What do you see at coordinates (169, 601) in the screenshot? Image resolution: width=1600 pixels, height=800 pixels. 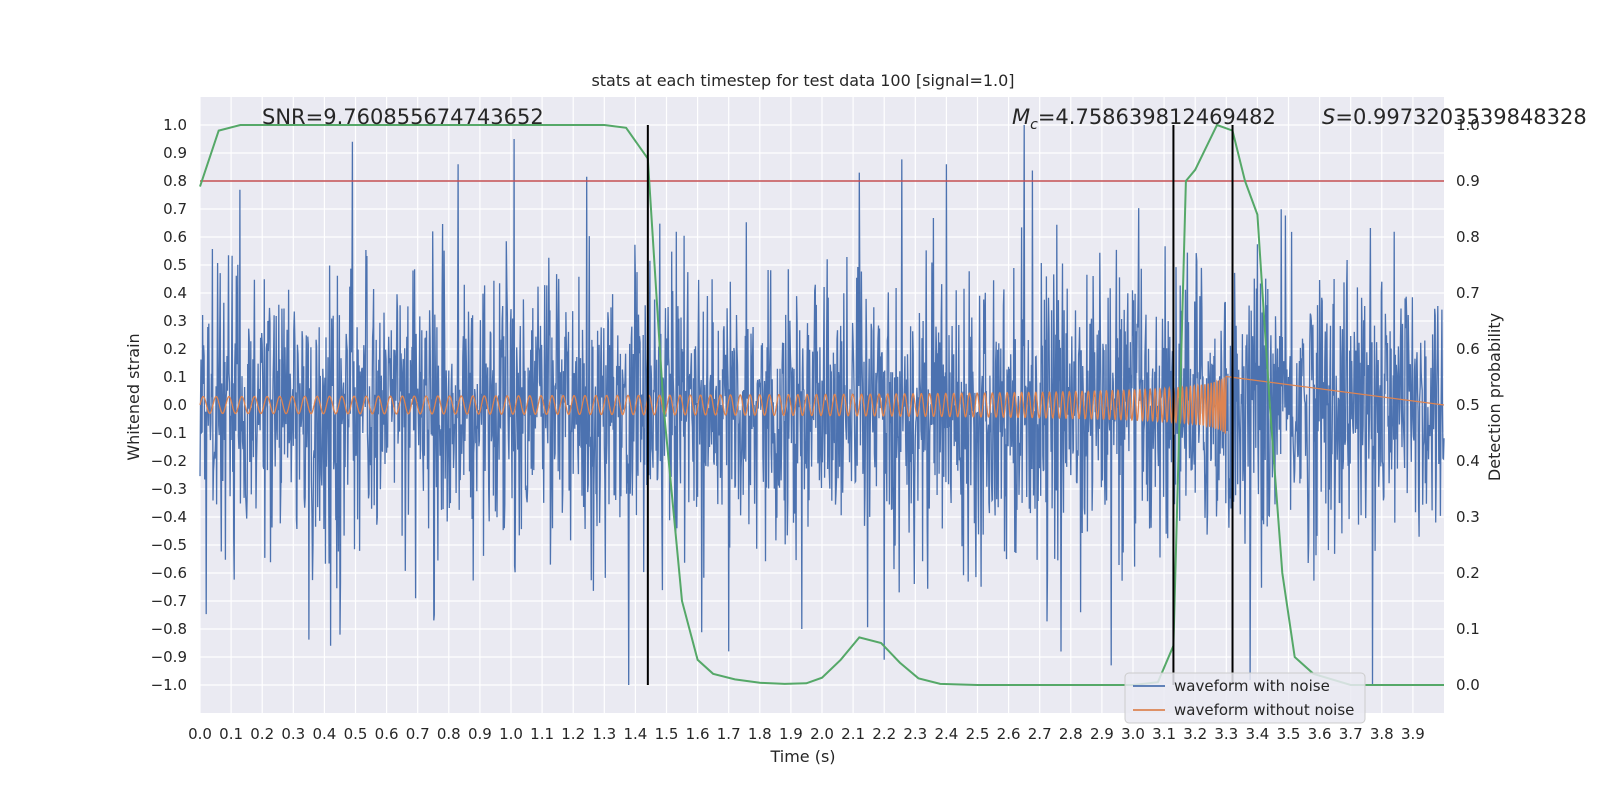 I see `y-tick-label: −0.7` at bounding box center [169, 601].